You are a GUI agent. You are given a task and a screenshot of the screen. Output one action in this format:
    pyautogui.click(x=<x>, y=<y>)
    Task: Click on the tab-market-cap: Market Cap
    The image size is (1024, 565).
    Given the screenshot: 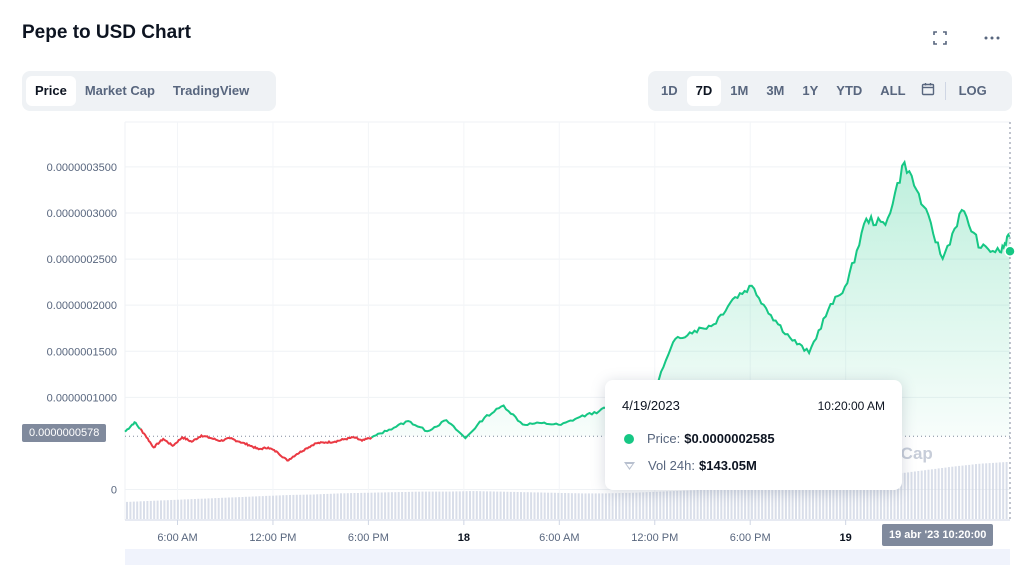 What is the action you would take?
    pyautogui.click(x=119, y=90)
    